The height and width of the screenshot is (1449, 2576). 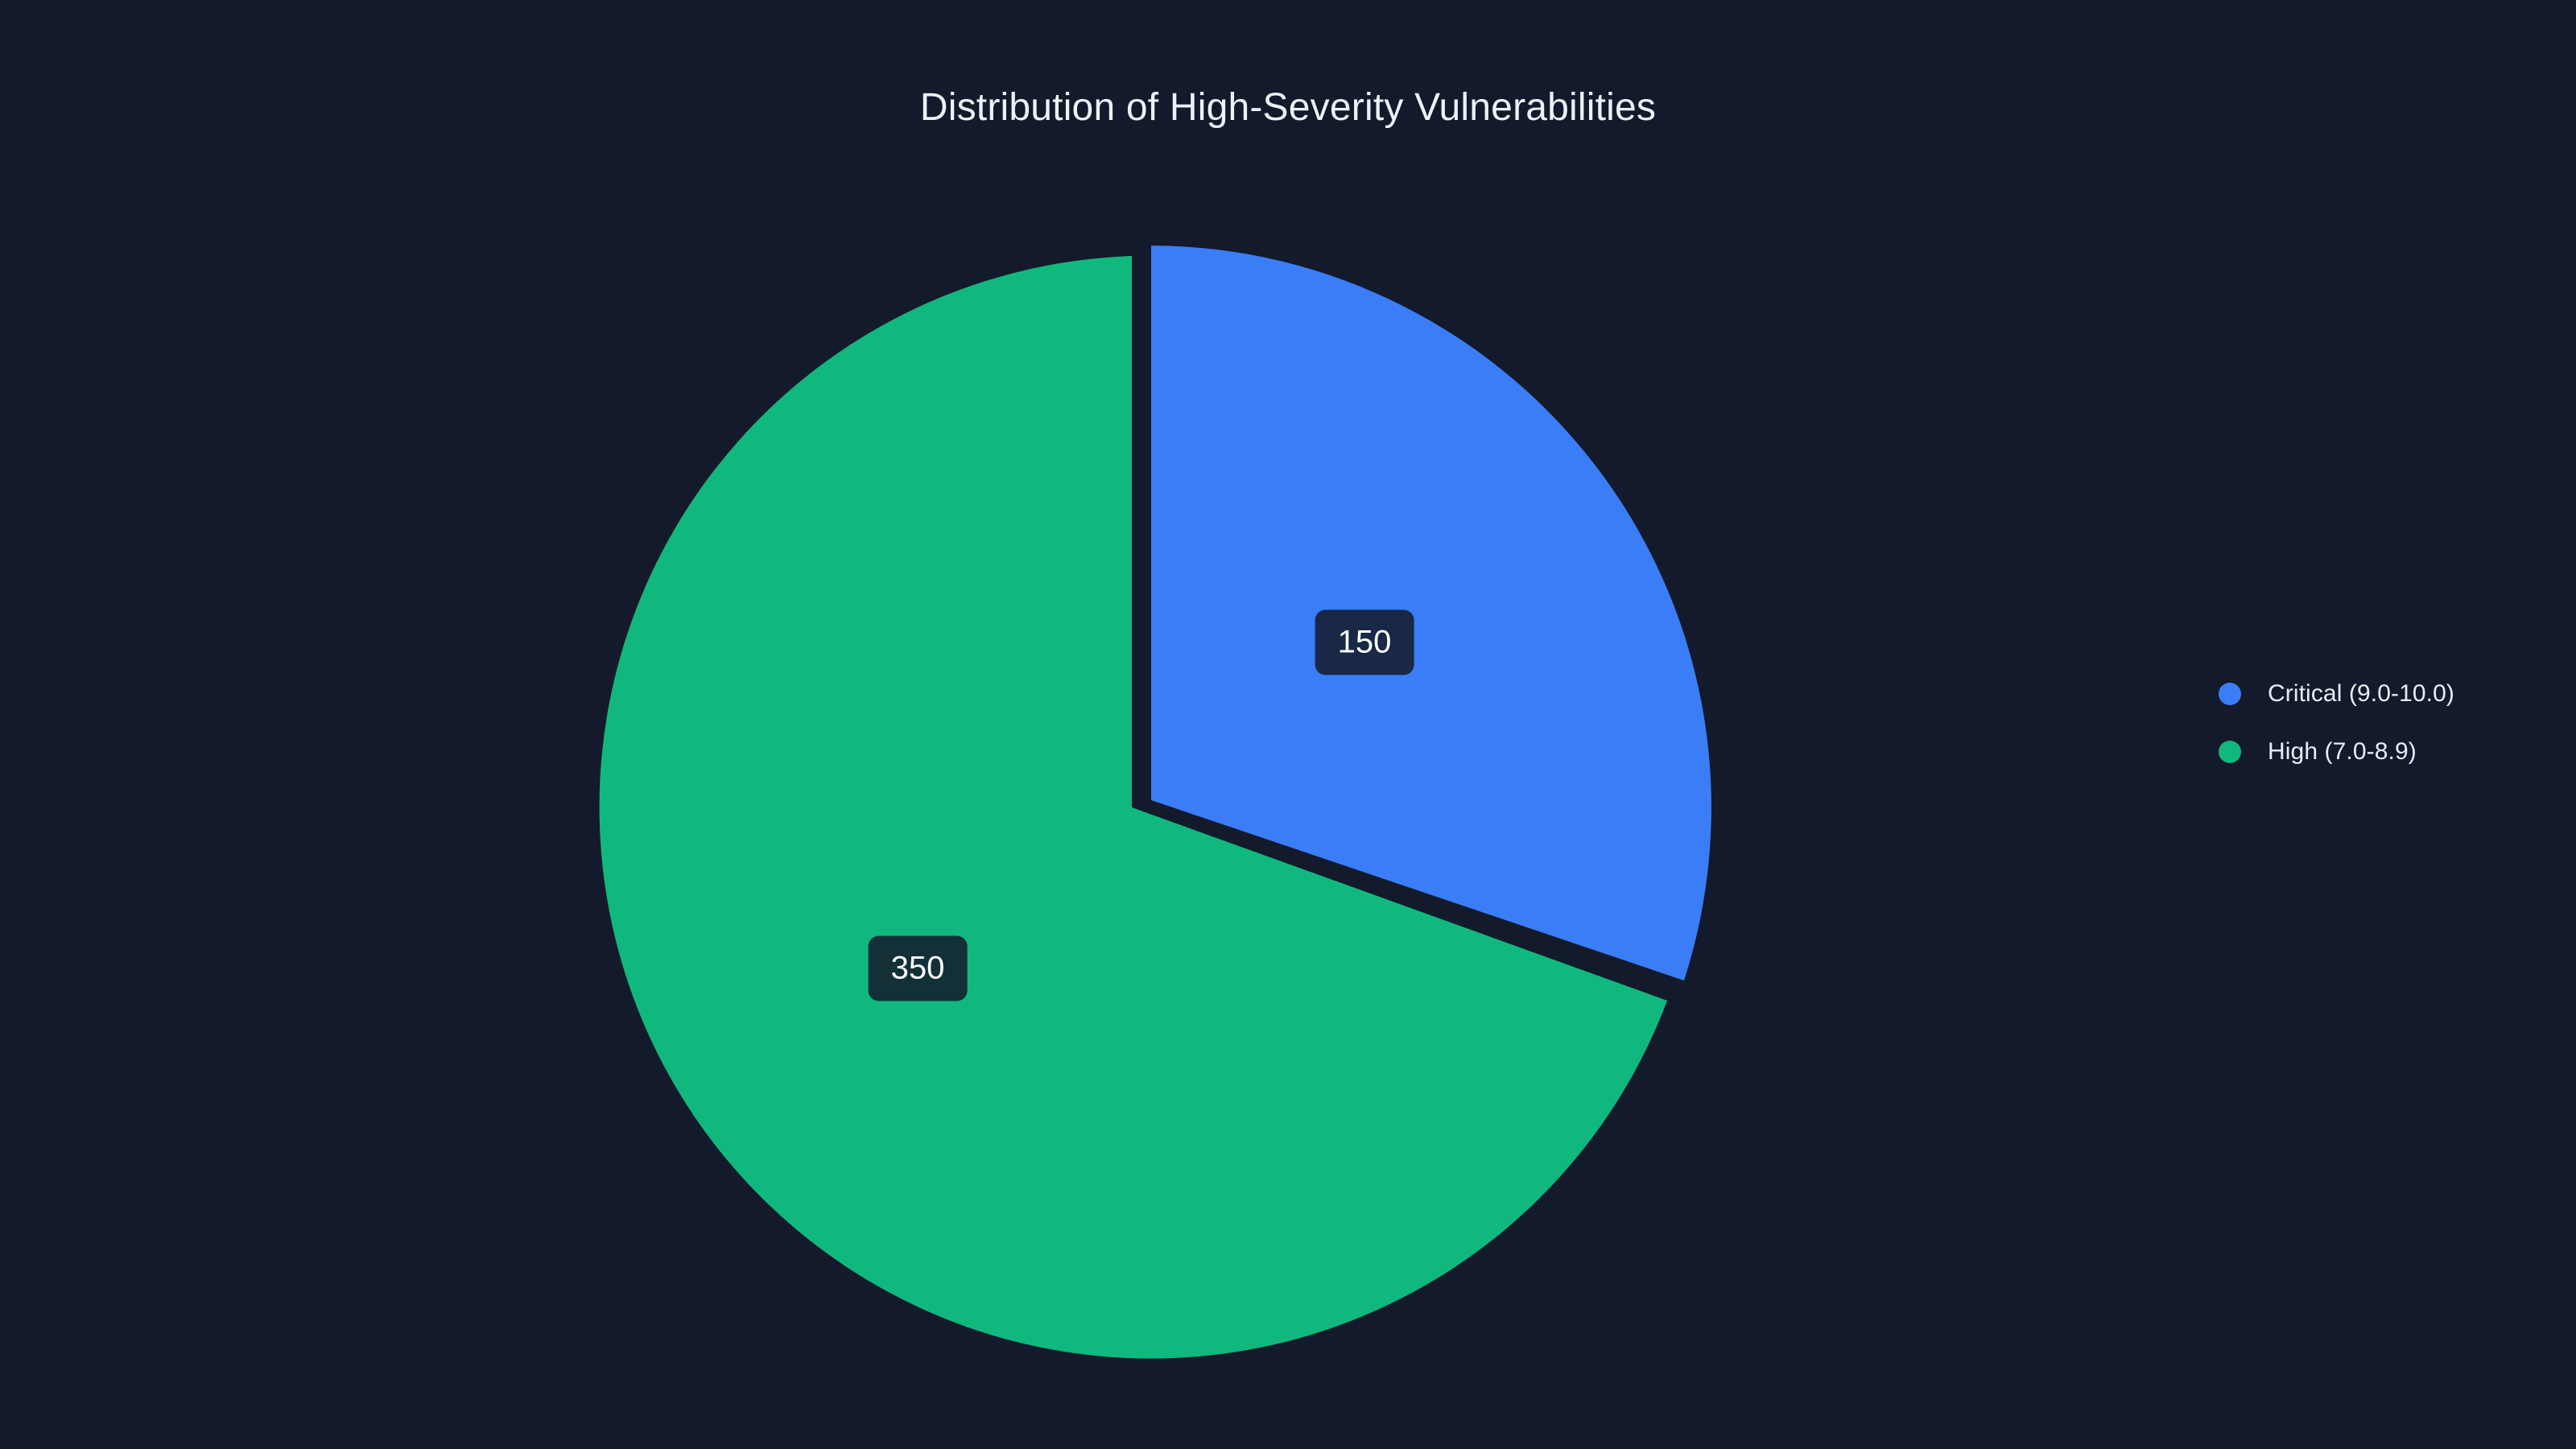 I want to click on legend: Critical (9.0-10.0) High (7.0-8.9), so click(x=2336, y=723).